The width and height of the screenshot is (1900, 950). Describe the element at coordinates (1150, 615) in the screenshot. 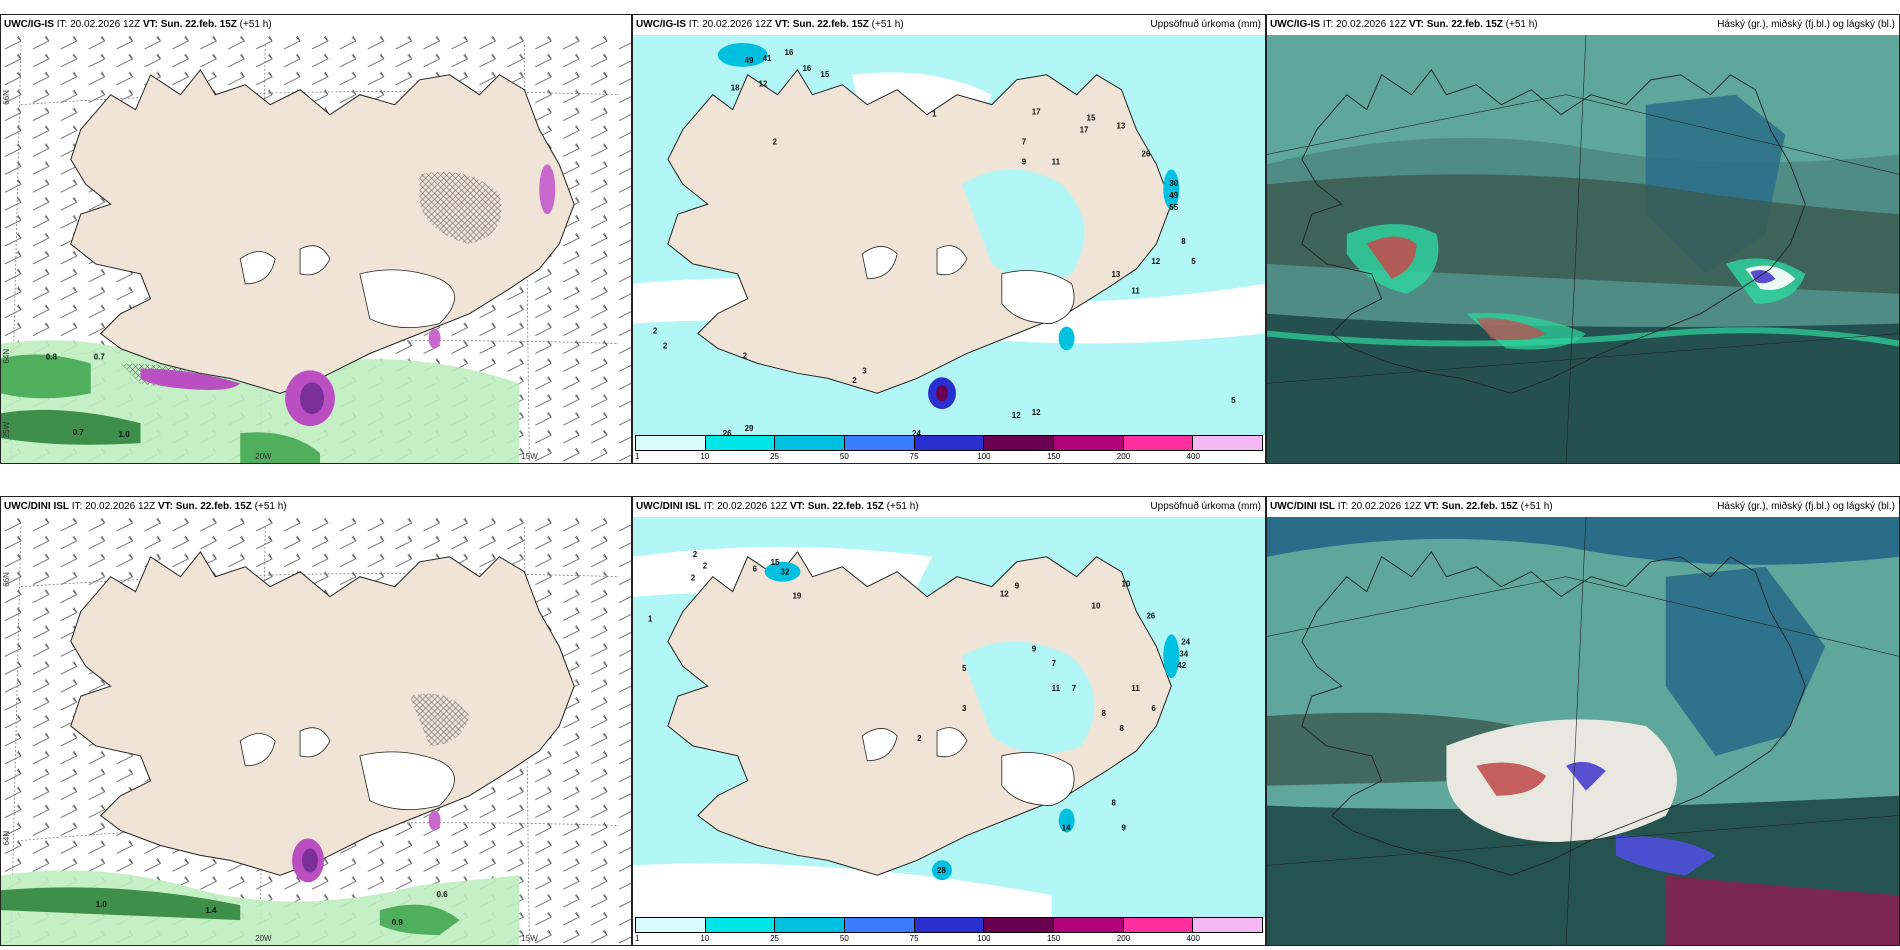

I see `svg-text: 26` at that location.